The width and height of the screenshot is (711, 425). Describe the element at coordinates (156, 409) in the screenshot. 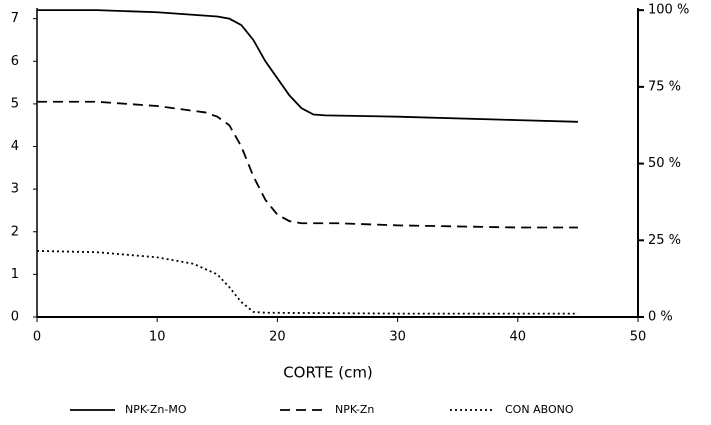

I see `legend-label: NPK-Zn-MO` at that location.